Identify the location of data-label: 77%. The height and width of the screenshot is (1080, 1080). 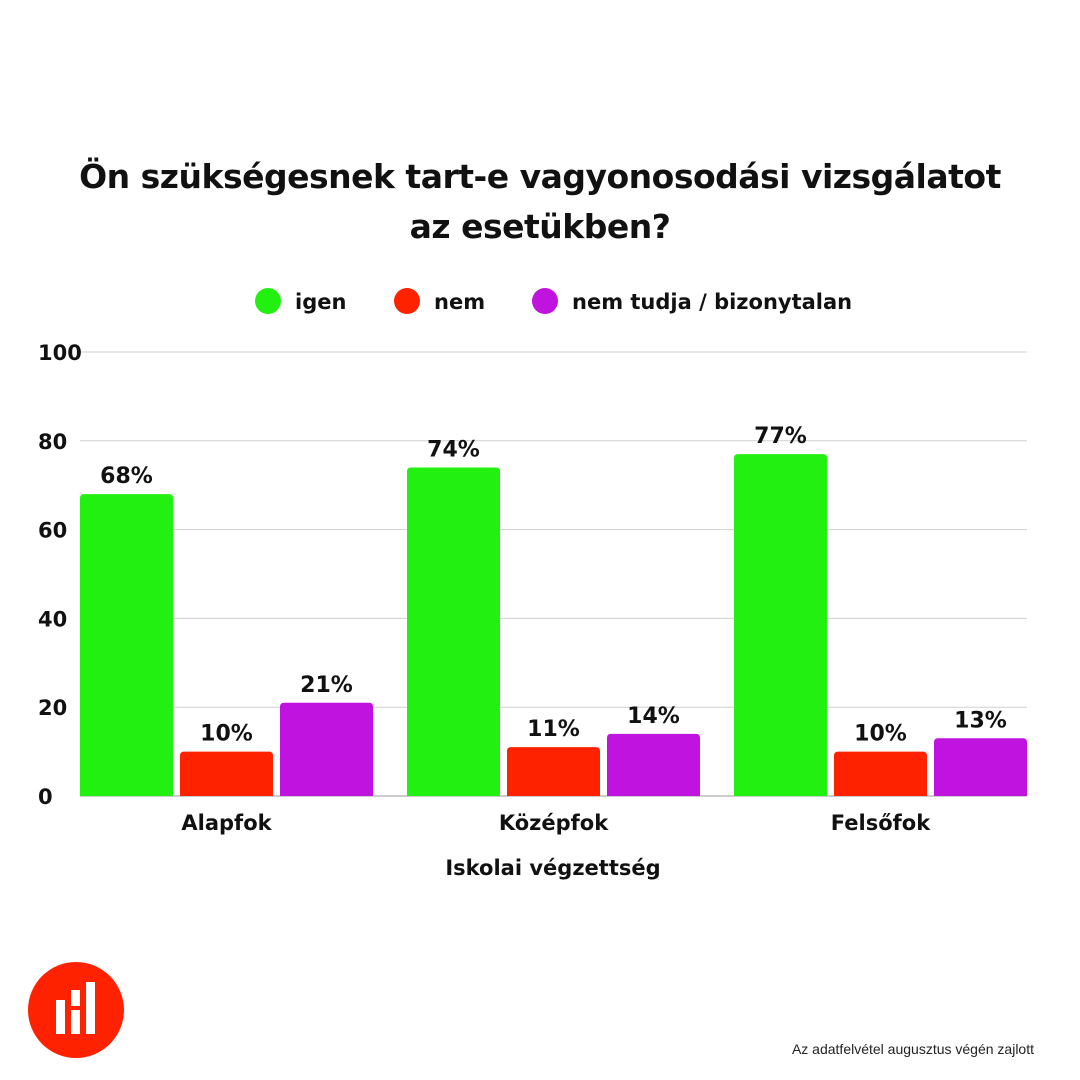
(780, 436).